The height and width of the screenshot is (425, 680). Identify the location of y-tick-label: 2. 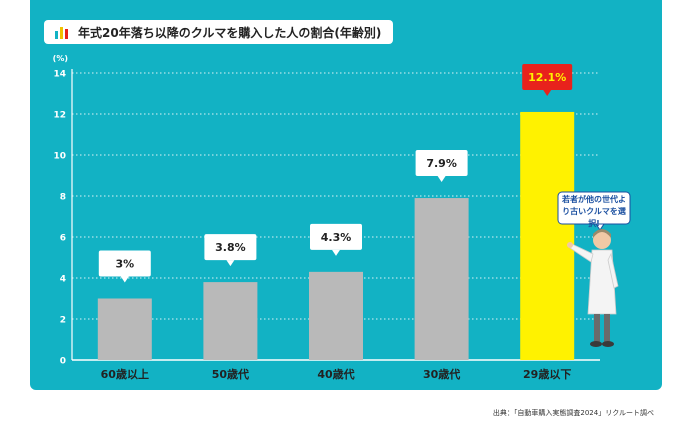
(63, 321).